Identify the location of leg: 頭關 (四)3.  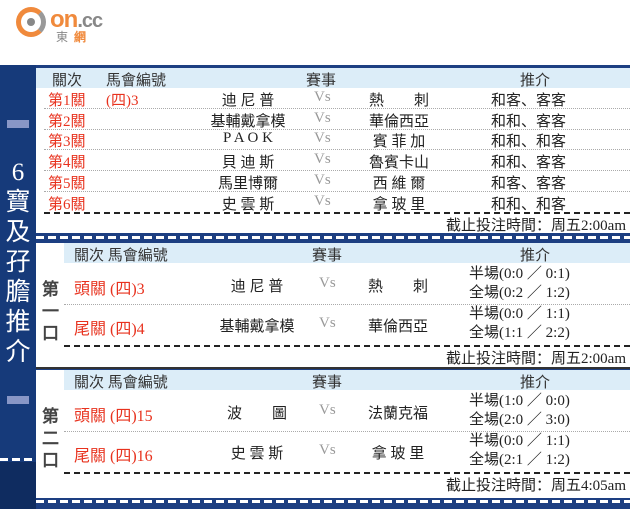
(109, 289).